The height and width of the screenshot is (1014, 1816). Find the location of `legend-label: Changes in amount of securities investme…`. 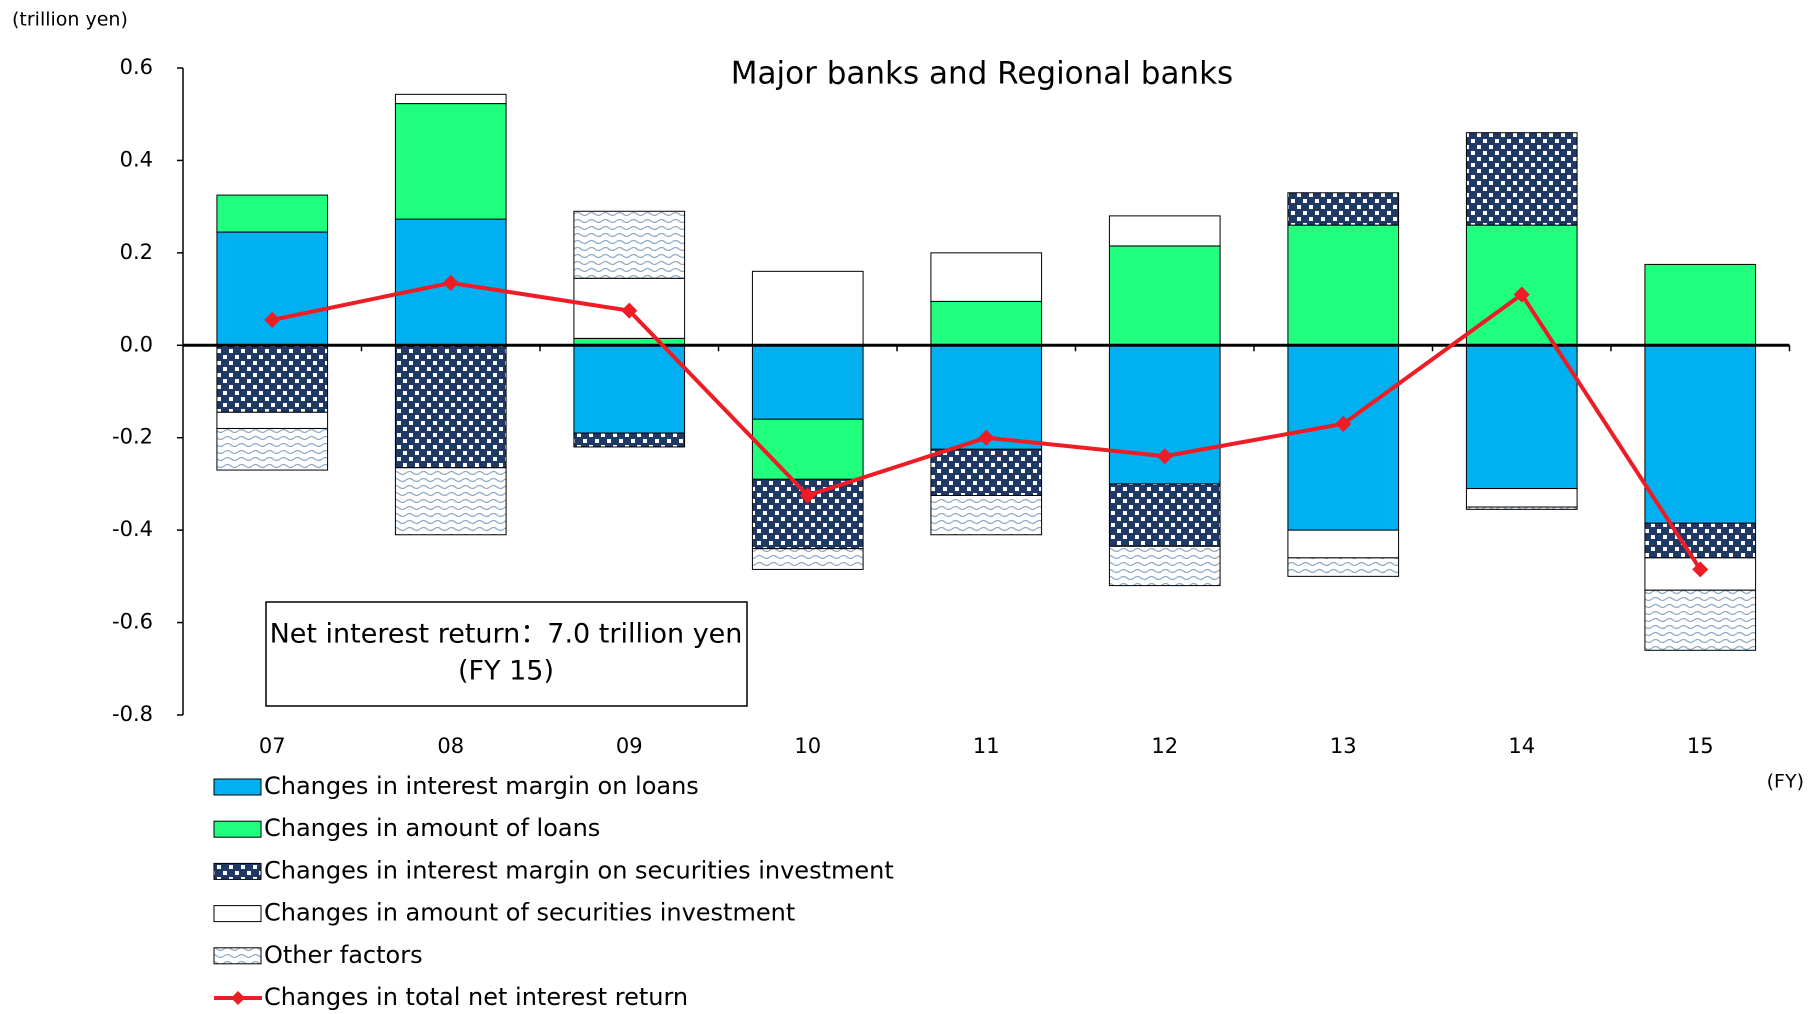

legend-label: Changes in amount of securities investme… is located at coordinates (529, 913).